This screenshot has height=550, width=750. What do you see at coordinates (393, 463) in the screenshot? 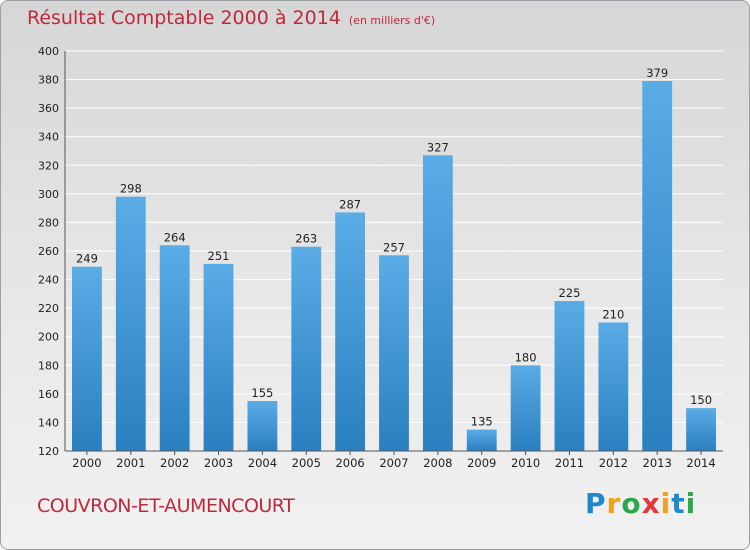
I see `x-tick-label-2007: 2007` at bounding box center [393, 463].